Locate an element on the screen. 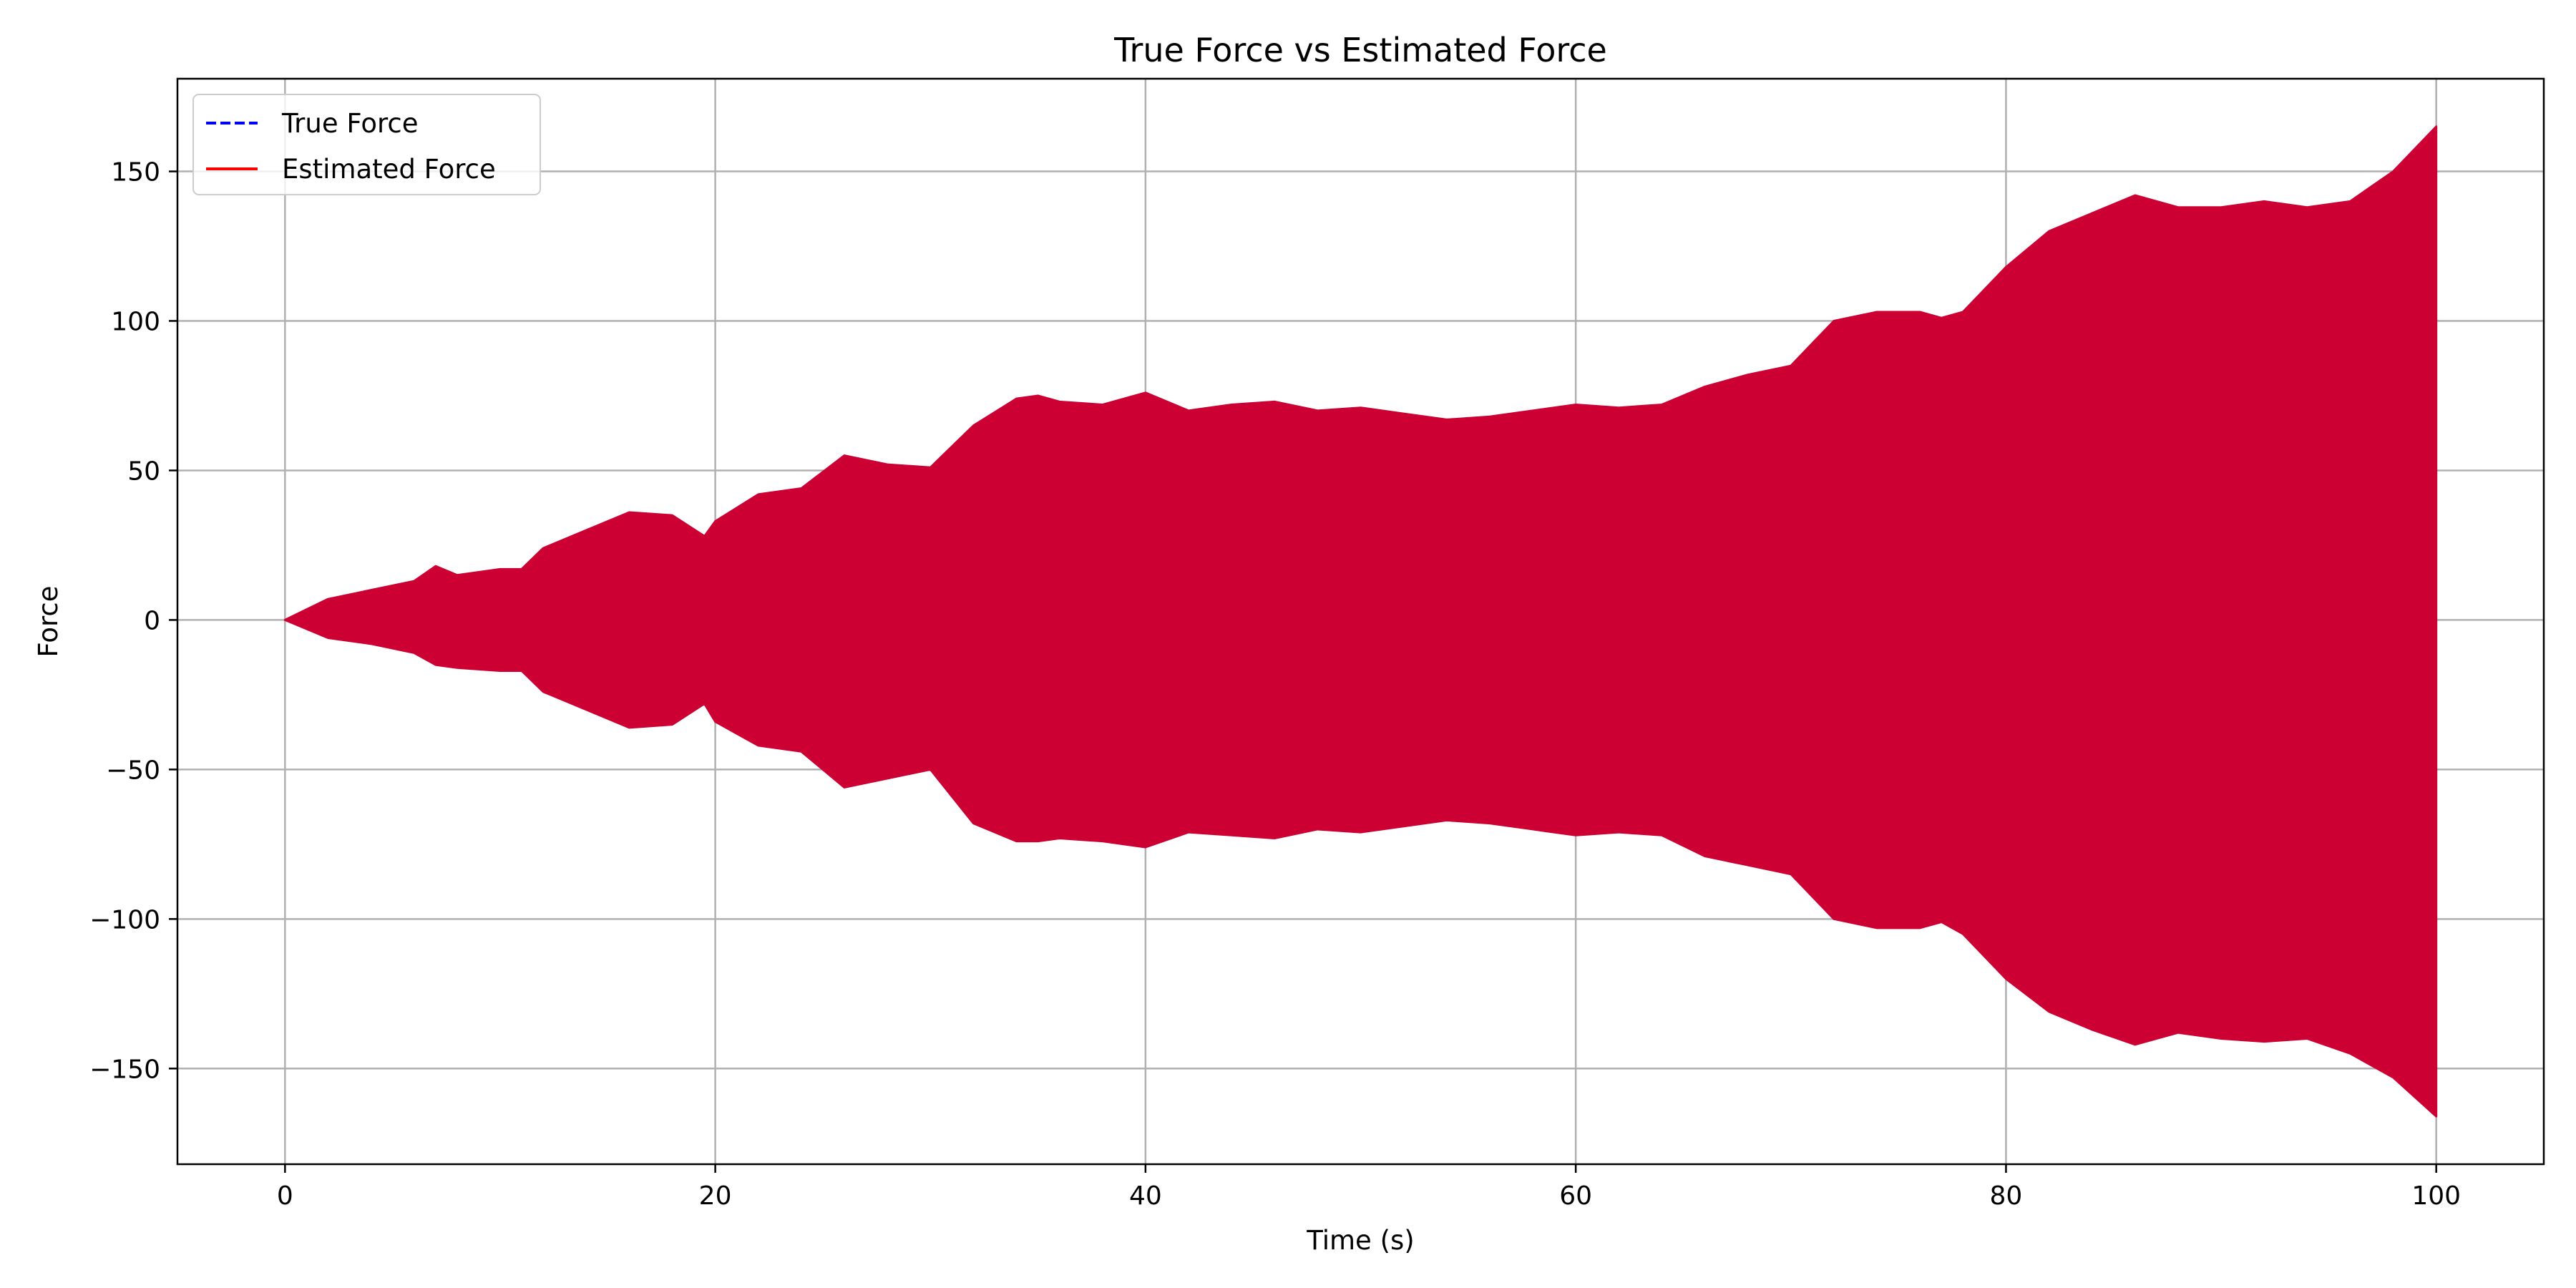 The width and height of the screenshot is (2576, 1288). y-tick-label: 100 is located at coordinates (135, 322).